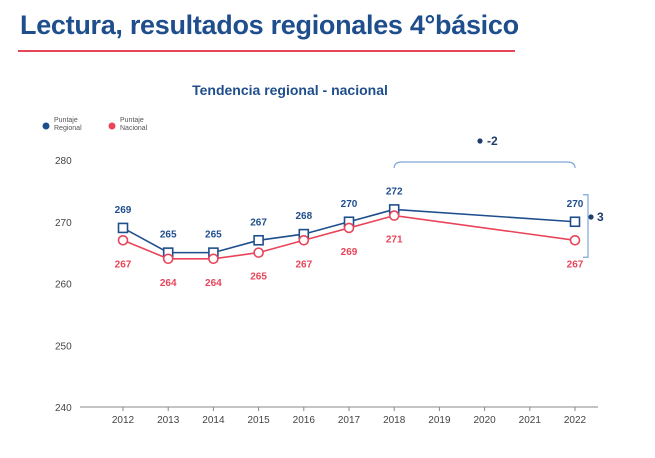 This screenshot has width=655, height=458. What do you see at coordinates (123, 210) in the screenshot?
I see `data-label-regional: 269` at bounding box center [123, 210].